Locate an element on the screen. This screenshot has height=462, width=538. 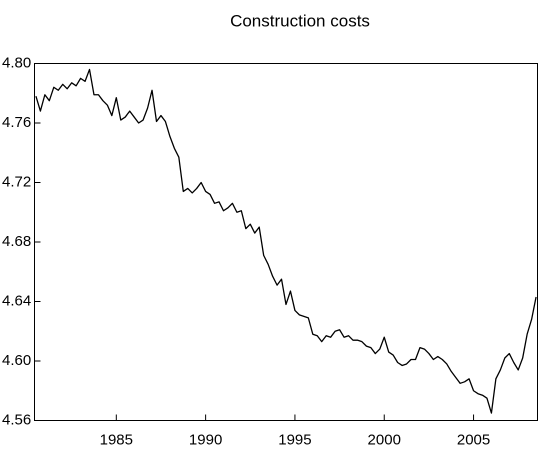
chart-title: Construction costs is located at coordinates (300, 20).